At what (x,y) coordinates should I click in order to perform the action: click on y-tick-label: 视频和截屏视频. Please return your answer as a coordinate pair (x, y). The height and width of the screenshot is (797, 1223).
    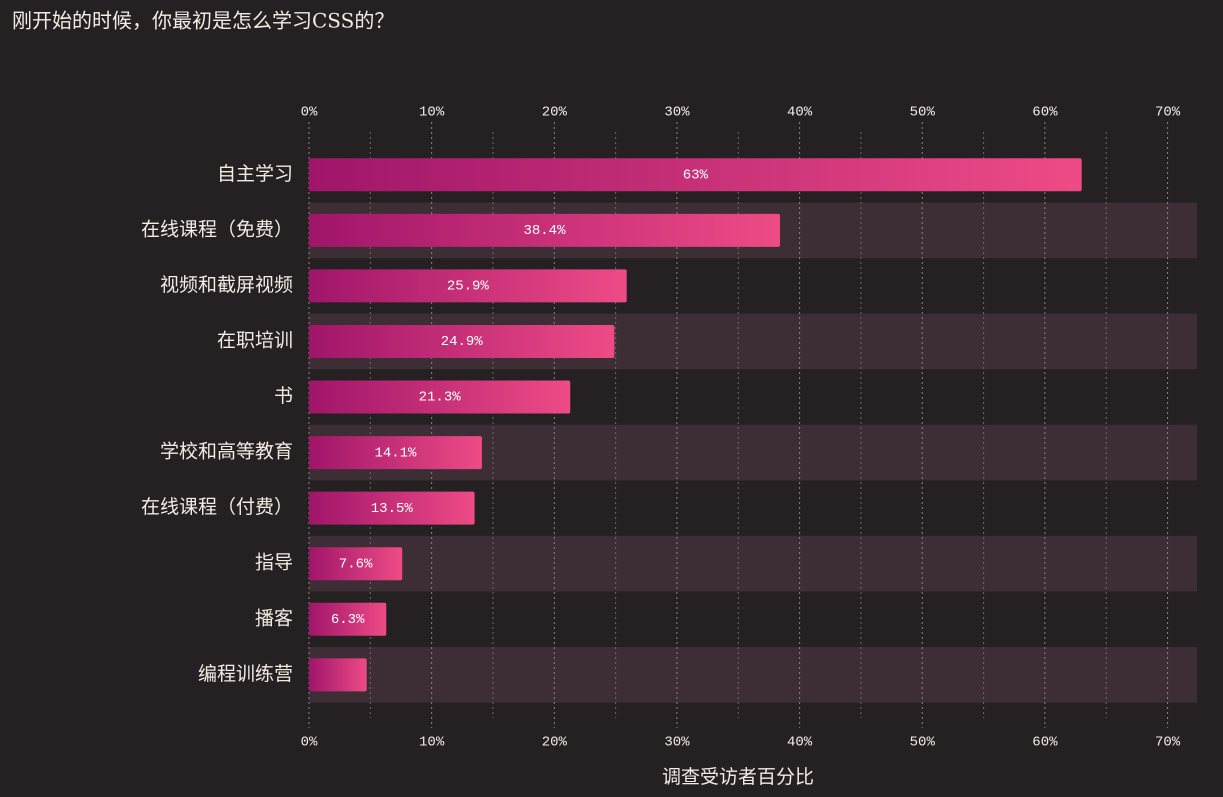
    Looking at the image, I should click on (226, 285).